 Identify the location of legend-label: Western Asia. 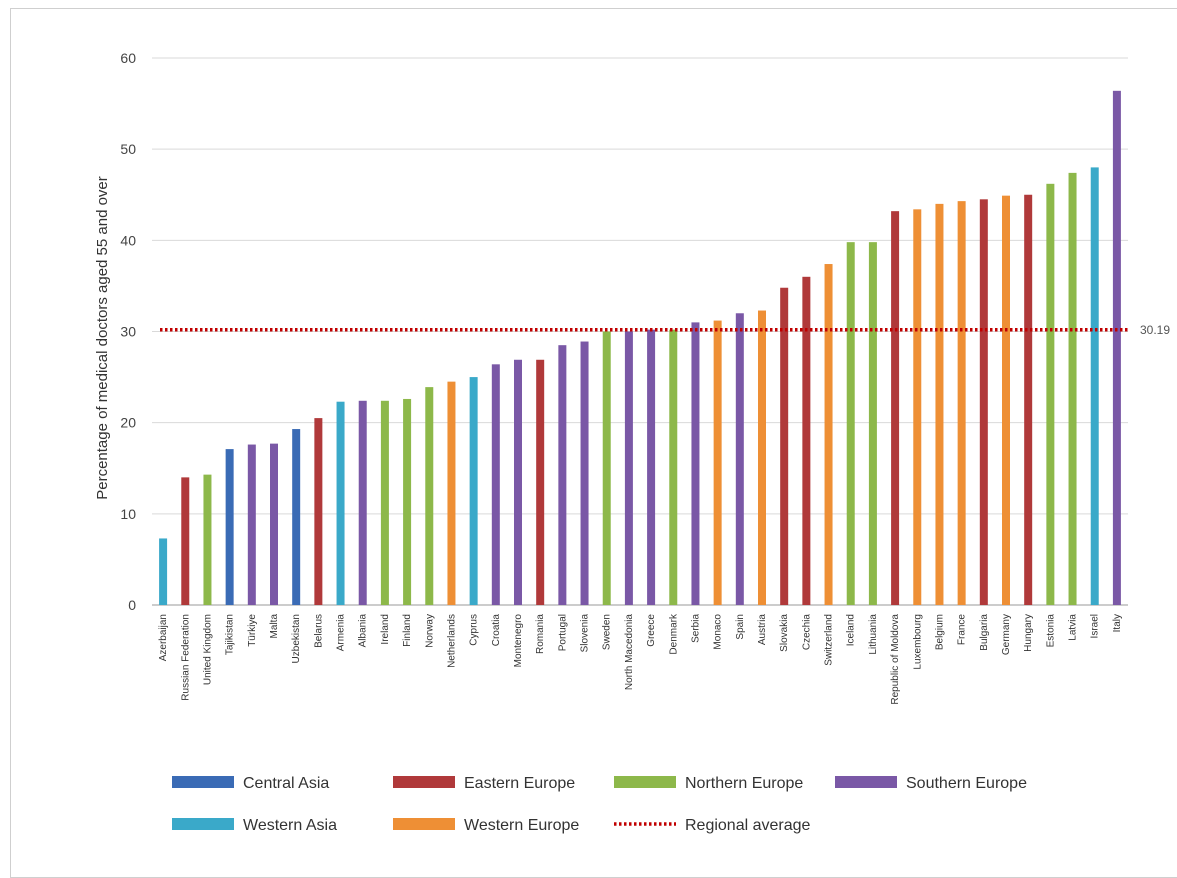
(290, 825).